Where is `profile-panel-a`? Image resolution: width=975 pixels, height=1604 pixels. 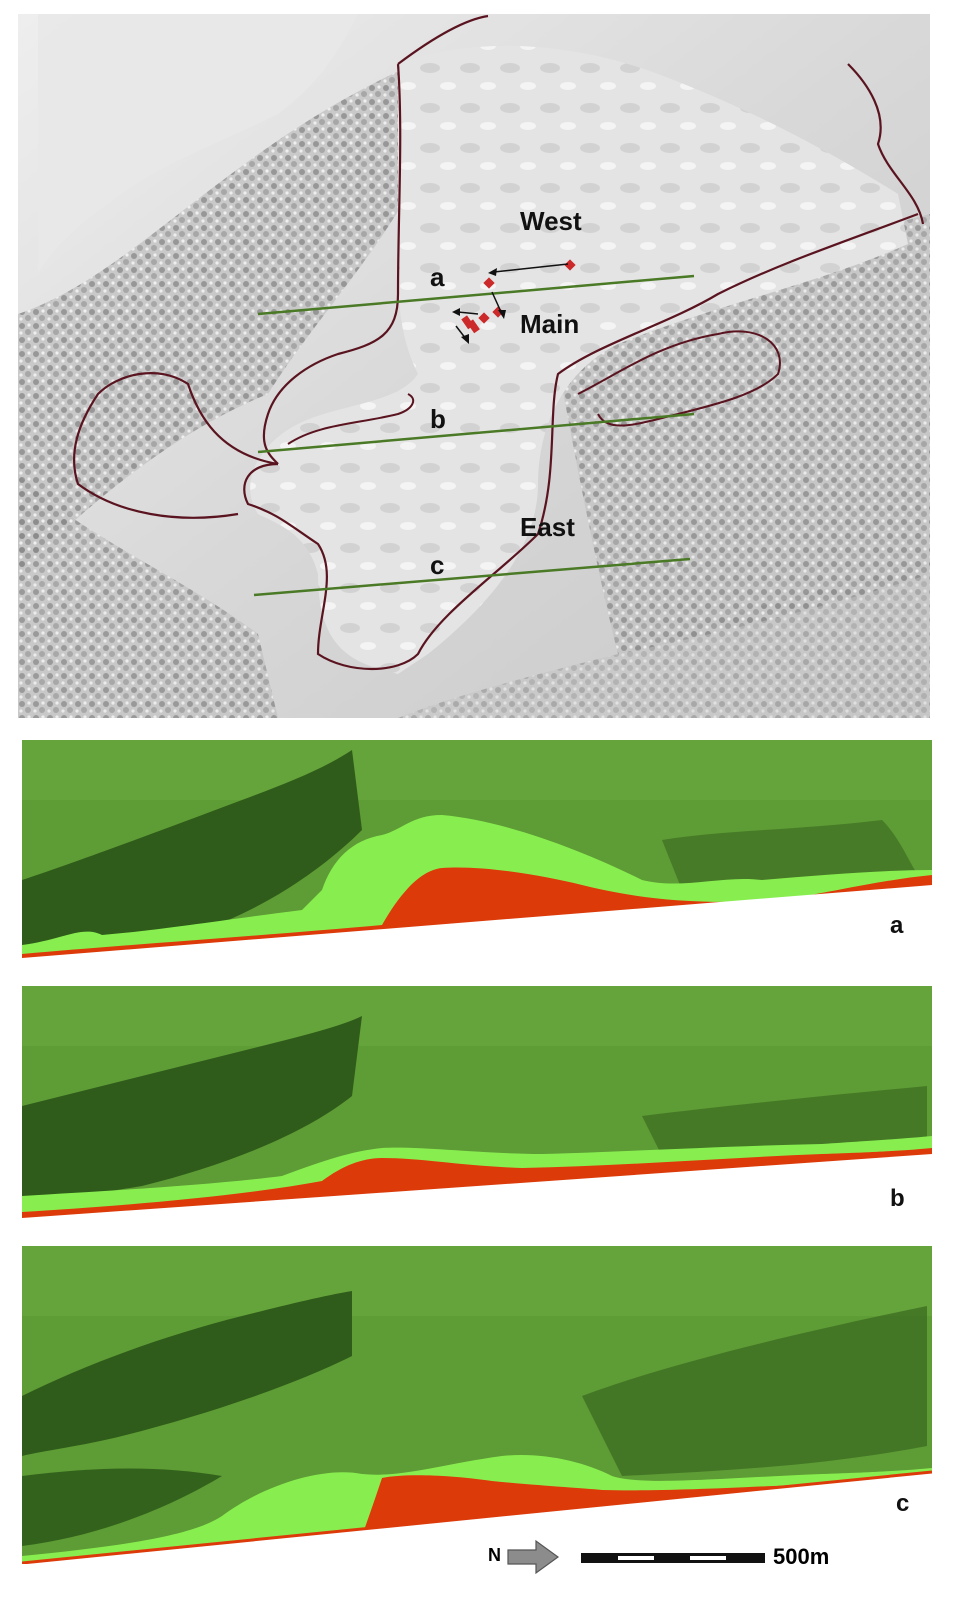
profile-panel-a is located at coordinates (477, 849).